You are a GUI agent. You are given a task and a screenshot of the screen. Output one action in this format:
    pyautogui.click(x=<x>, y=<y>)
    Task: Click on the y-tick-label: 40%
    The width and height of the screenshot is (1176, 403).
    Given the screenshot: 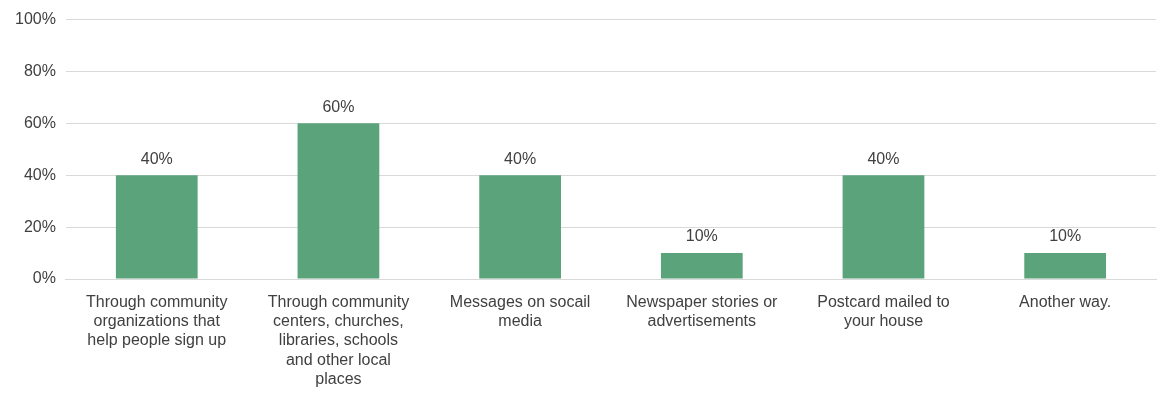 What is the action you would take?
    pyautogui.click(x=39, y=174)
    